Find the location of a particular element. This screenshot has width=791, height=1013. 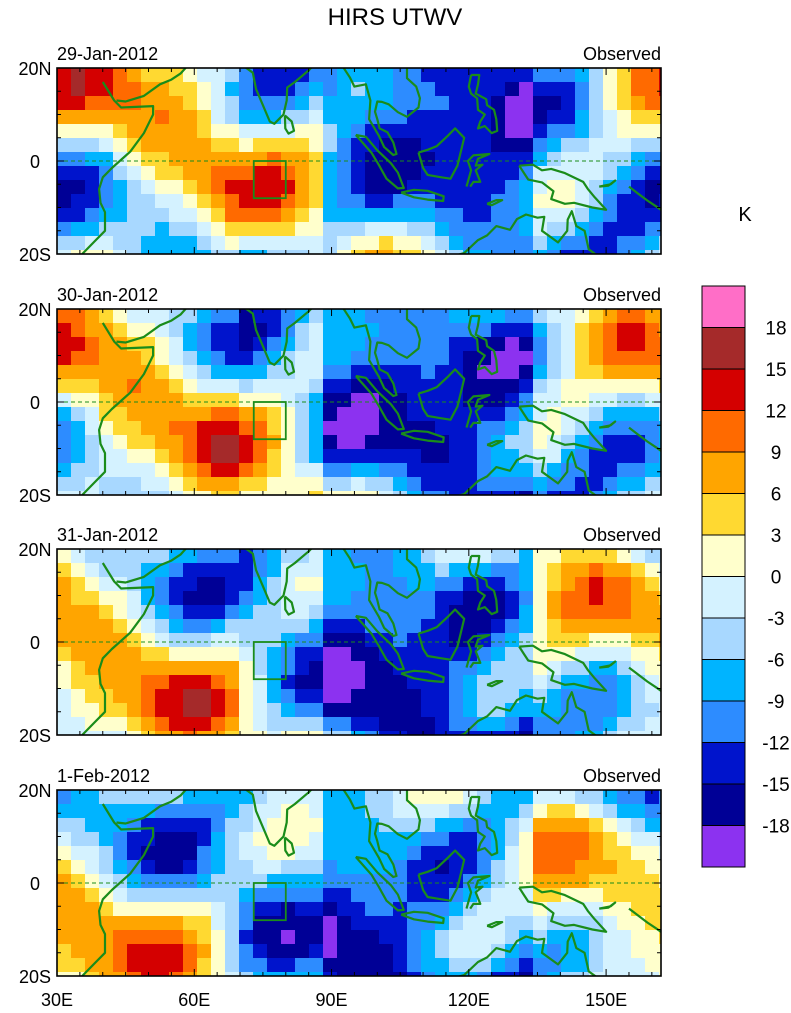

colorbar-tick-label: -18 is located at coordinates (775, 827).